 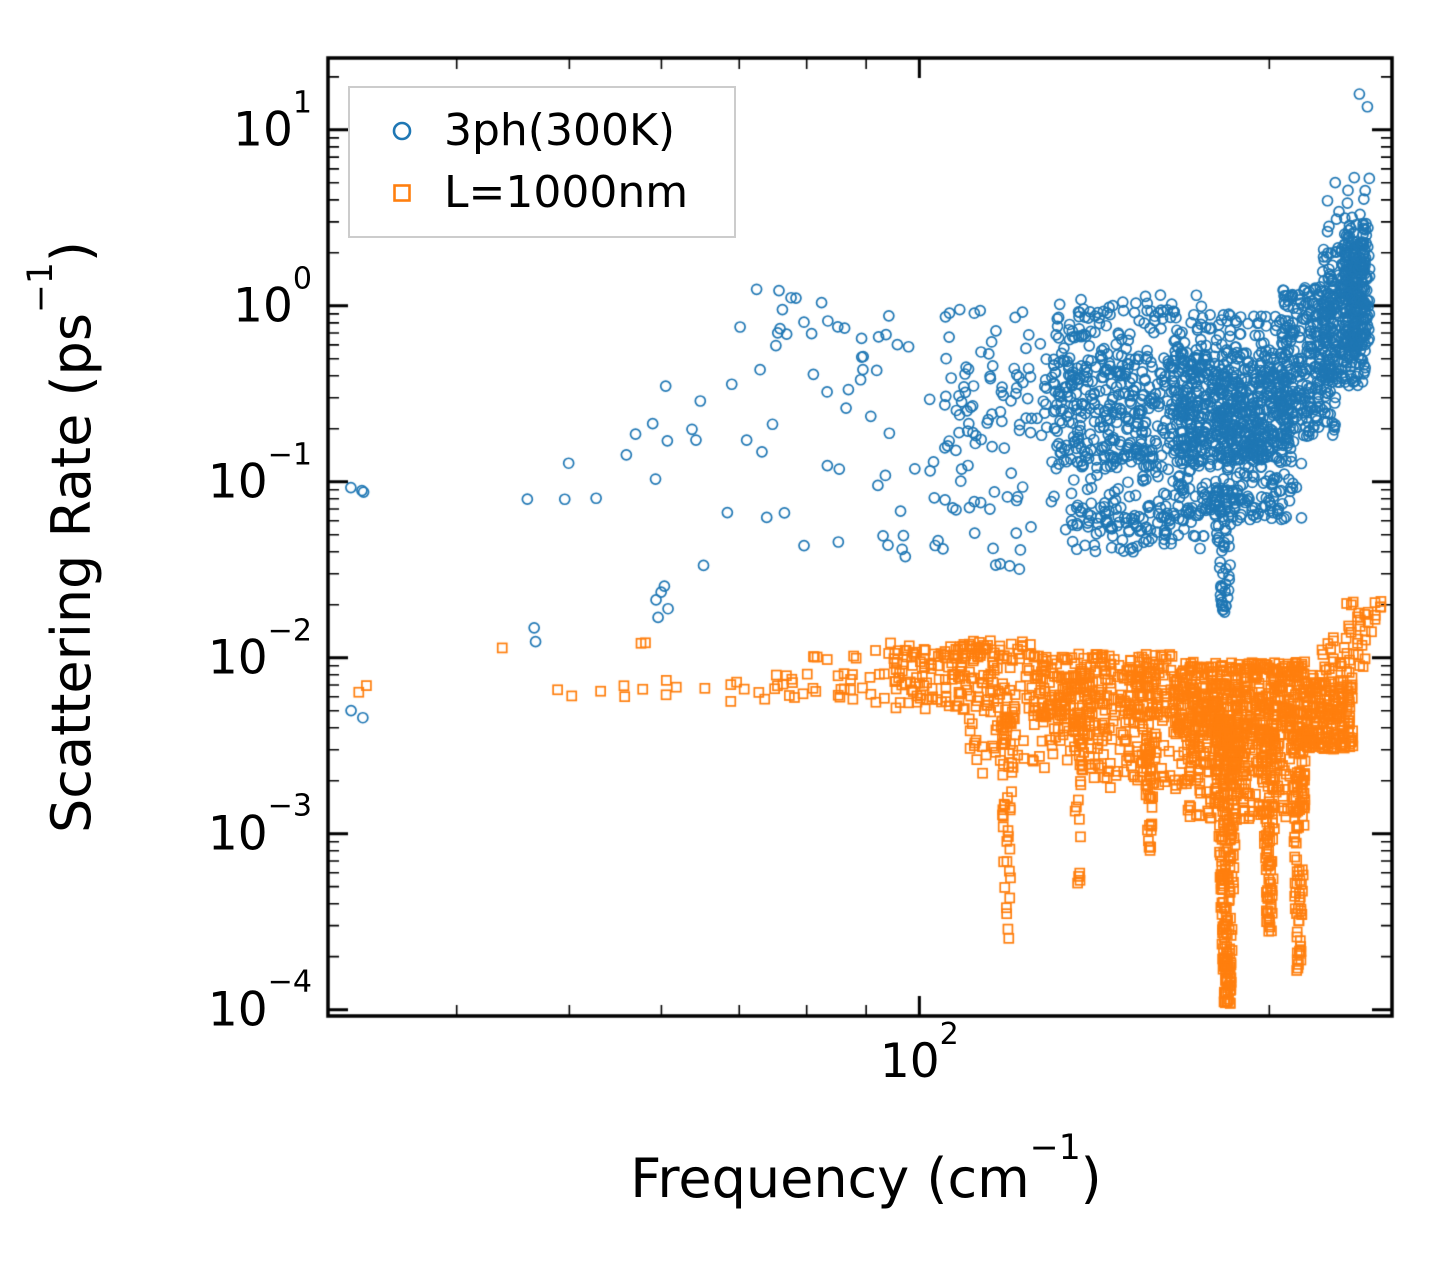 I want to click on legend-label-3ph: 3ph(300K), so click(x=559, y=130).